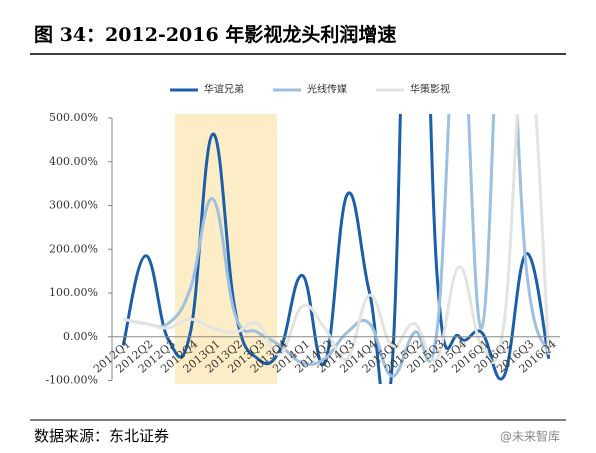 This screenshot has height=453, width=596. Describe the element at coordinates (73, 117) in the screenshot. I see `y-tick-label: 500.00%` at that location.